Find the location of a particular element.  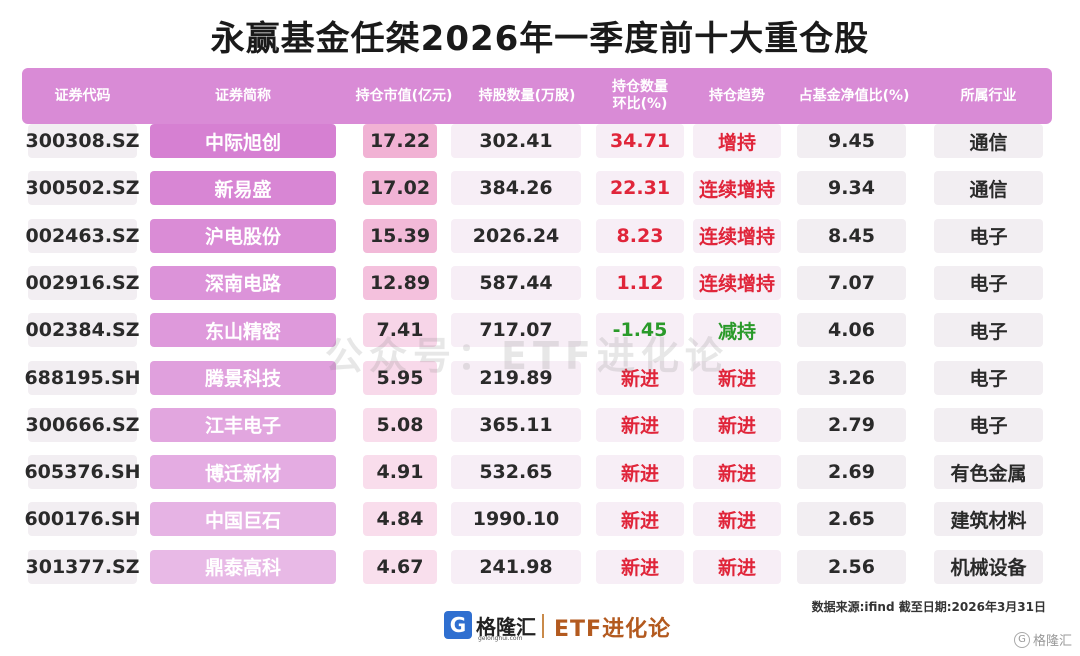

share-quantity: 302.41 is located at coordinates (516, 141).